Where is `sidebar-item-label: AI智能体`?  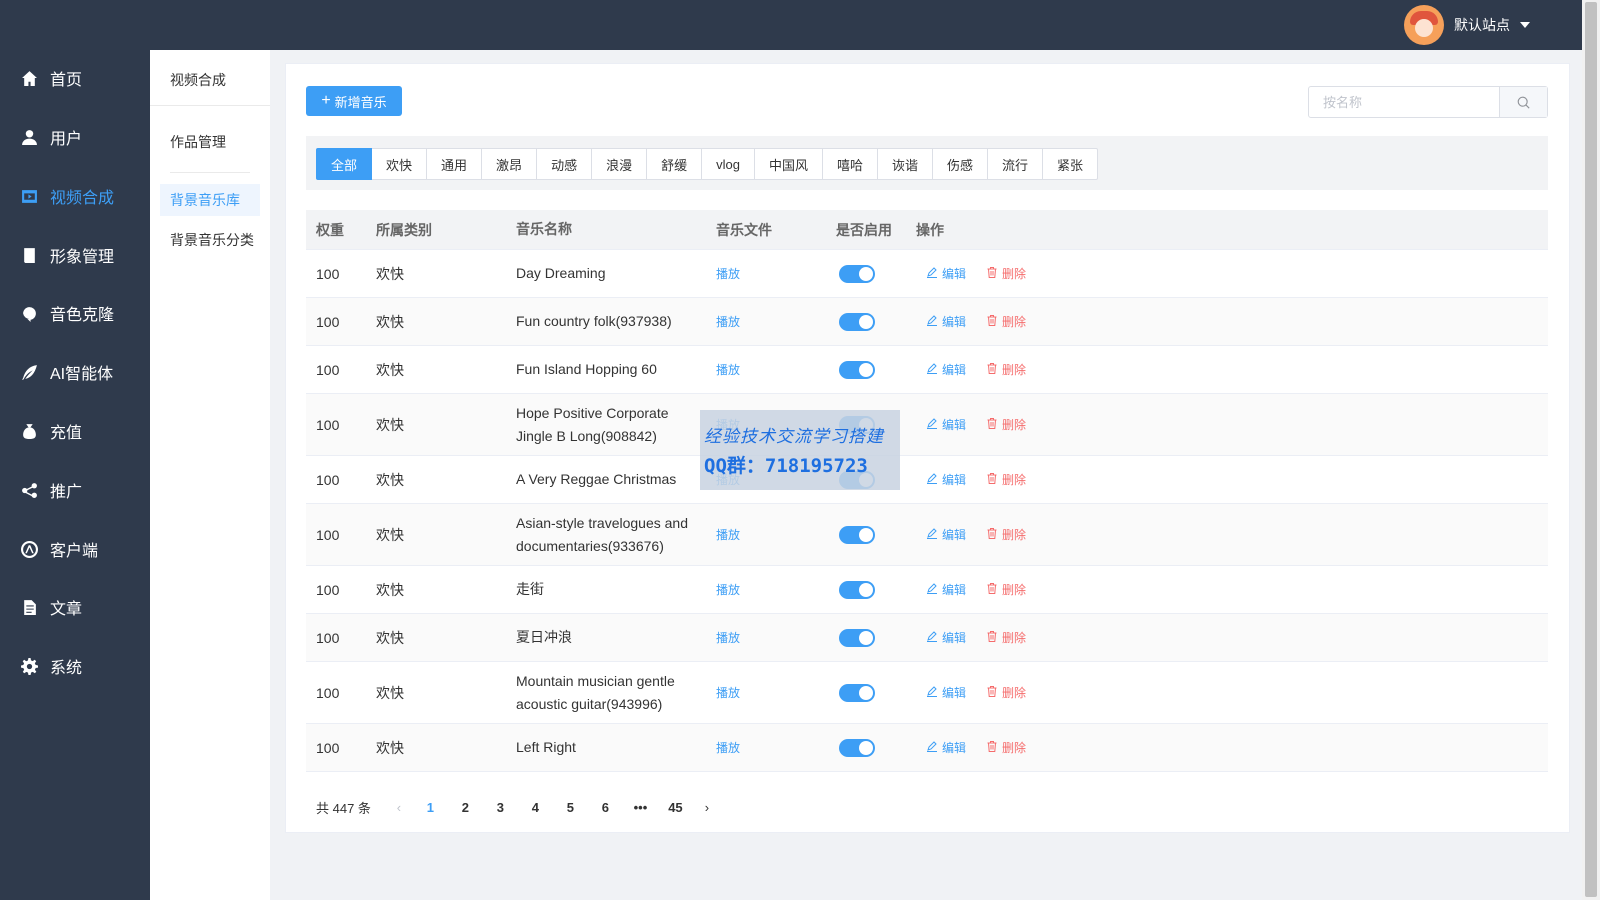 sidebar-item-label: AI智能体 is located at coordinates (82, 374).